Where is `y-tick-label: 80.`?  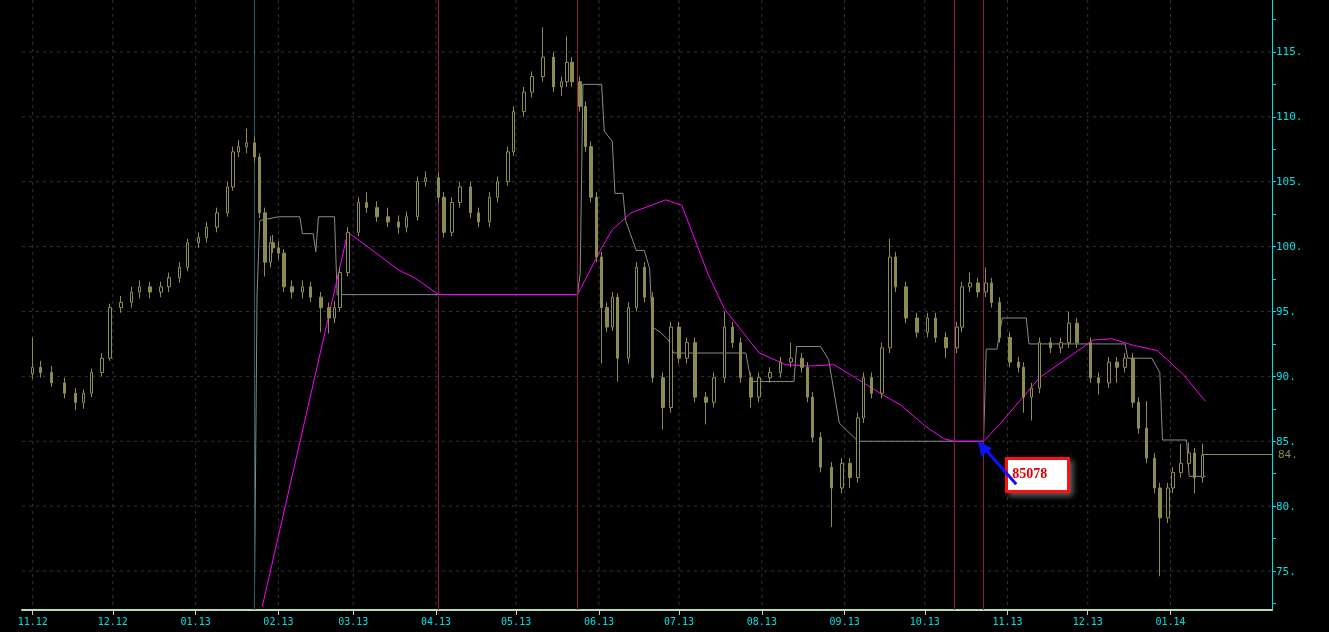
y-tick-label: 80. is located at coordinates (1286, 506).